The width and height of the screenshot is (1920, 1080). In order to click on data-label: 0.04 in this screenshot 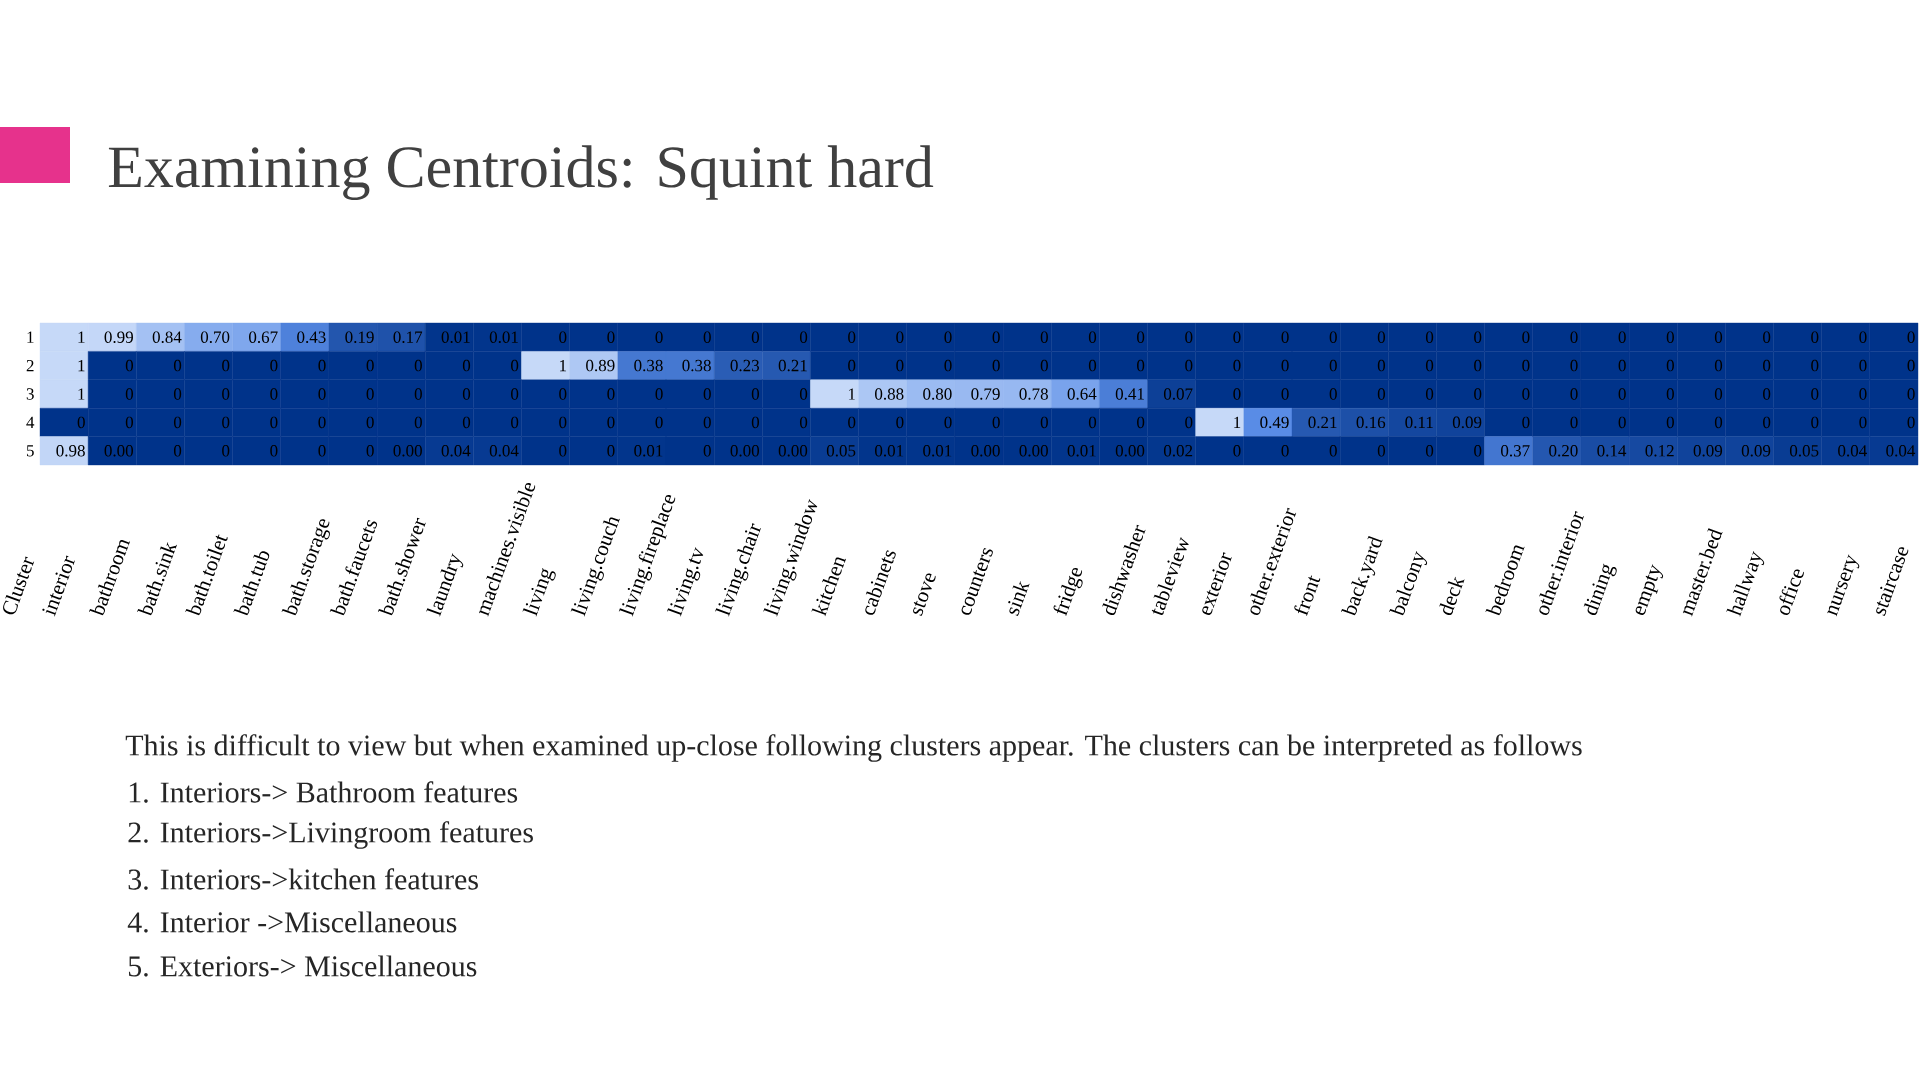, I will do `click(1901, 451)`.